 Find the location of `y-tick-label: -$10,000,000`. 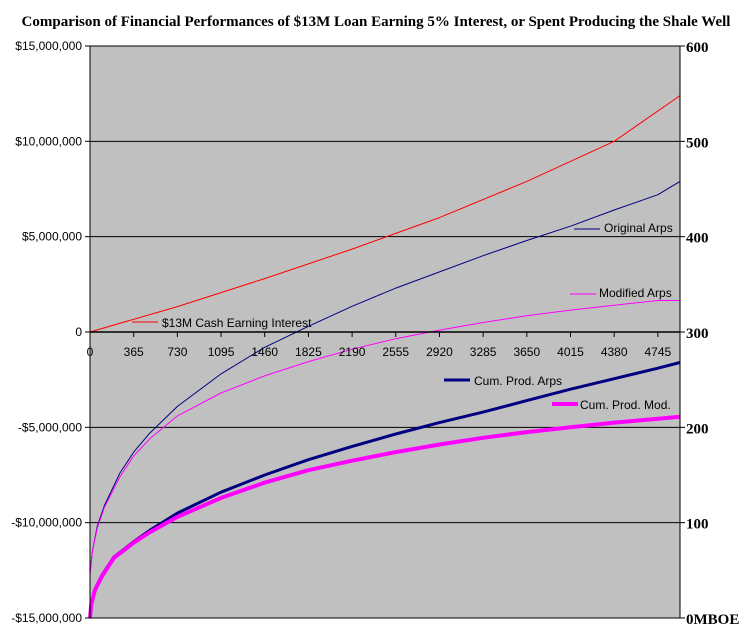

y-tick-label: -$10,000,000 is located at coordinates (46, 523).